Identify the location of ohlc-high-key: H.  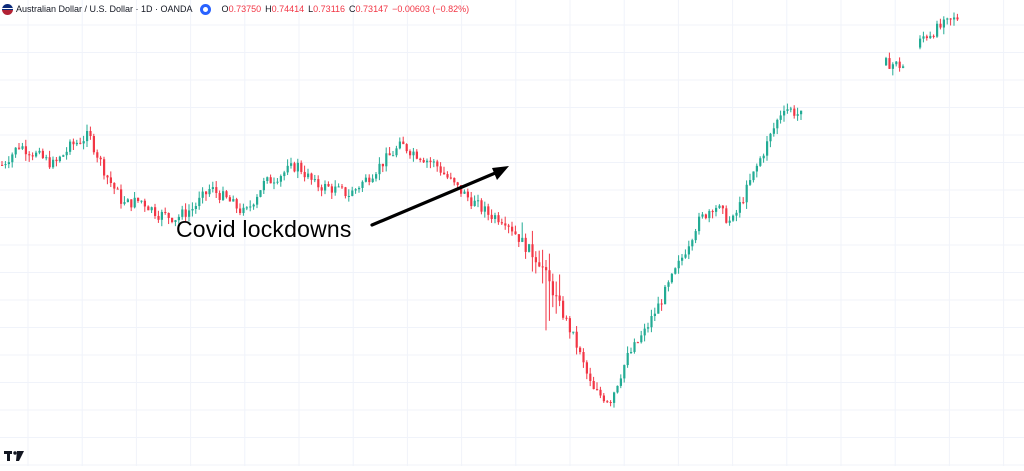
(268, 9).